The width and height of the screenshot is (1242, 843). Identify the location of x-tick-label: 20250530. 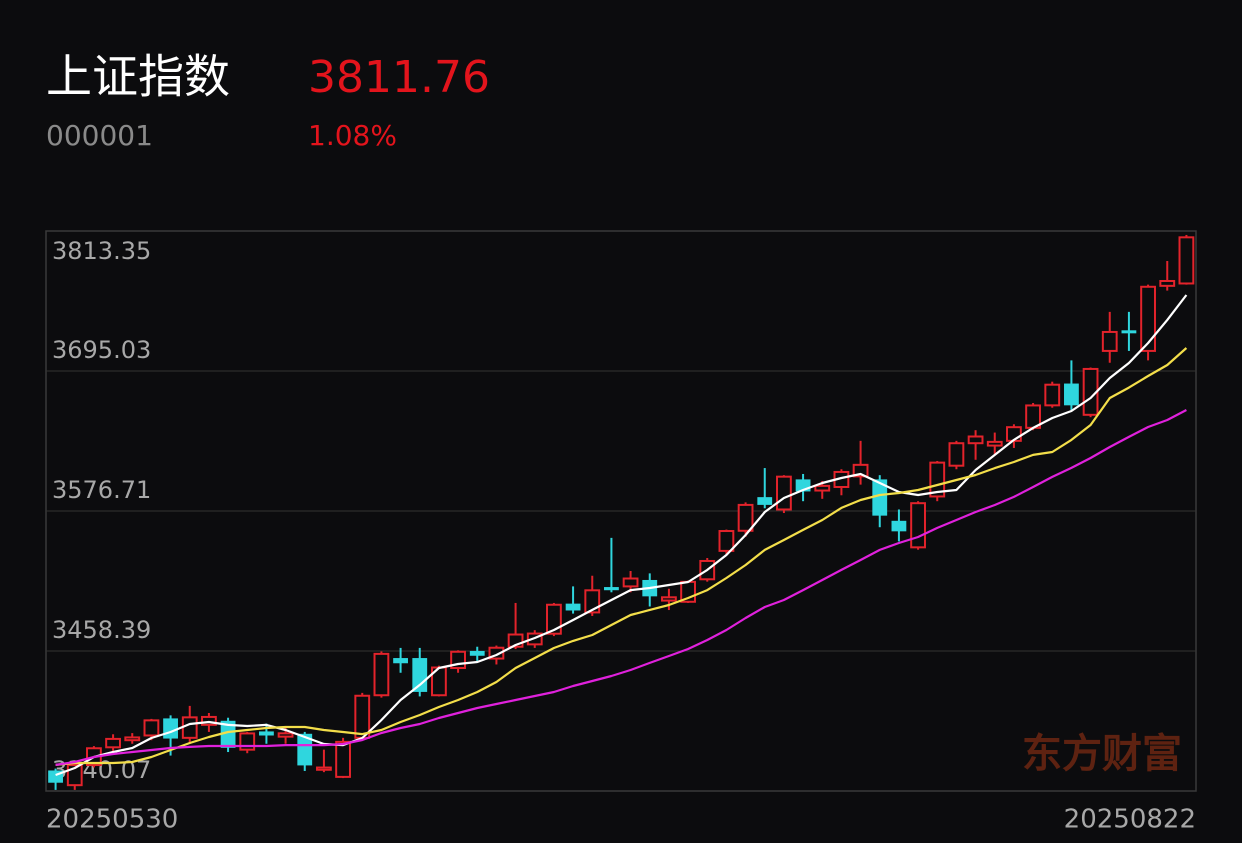
(112, 820).